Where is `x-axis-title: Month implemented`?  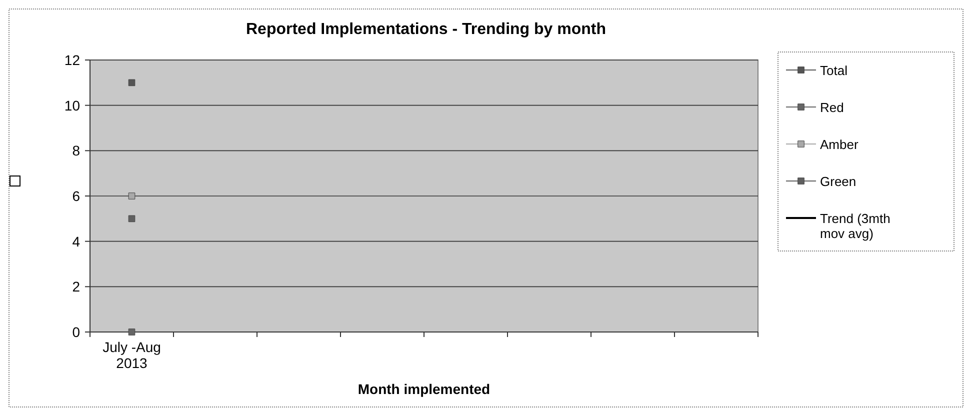
x-axis-title: Month implemented is located at coordinates (424, 389).